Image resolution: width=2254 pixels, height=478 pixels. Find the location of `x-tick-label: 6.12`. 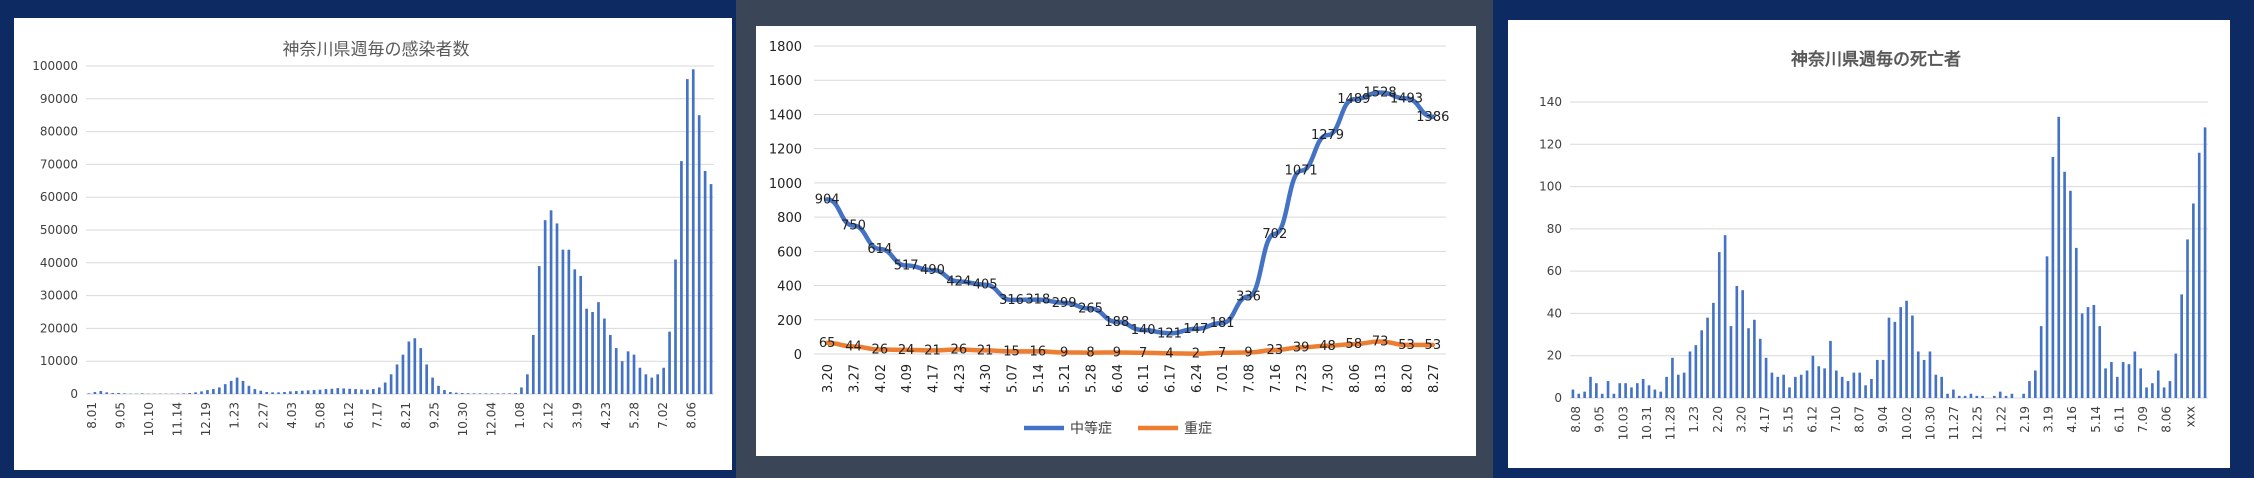

x-tick-label: 6.12 is located at coordinates (349, 415).